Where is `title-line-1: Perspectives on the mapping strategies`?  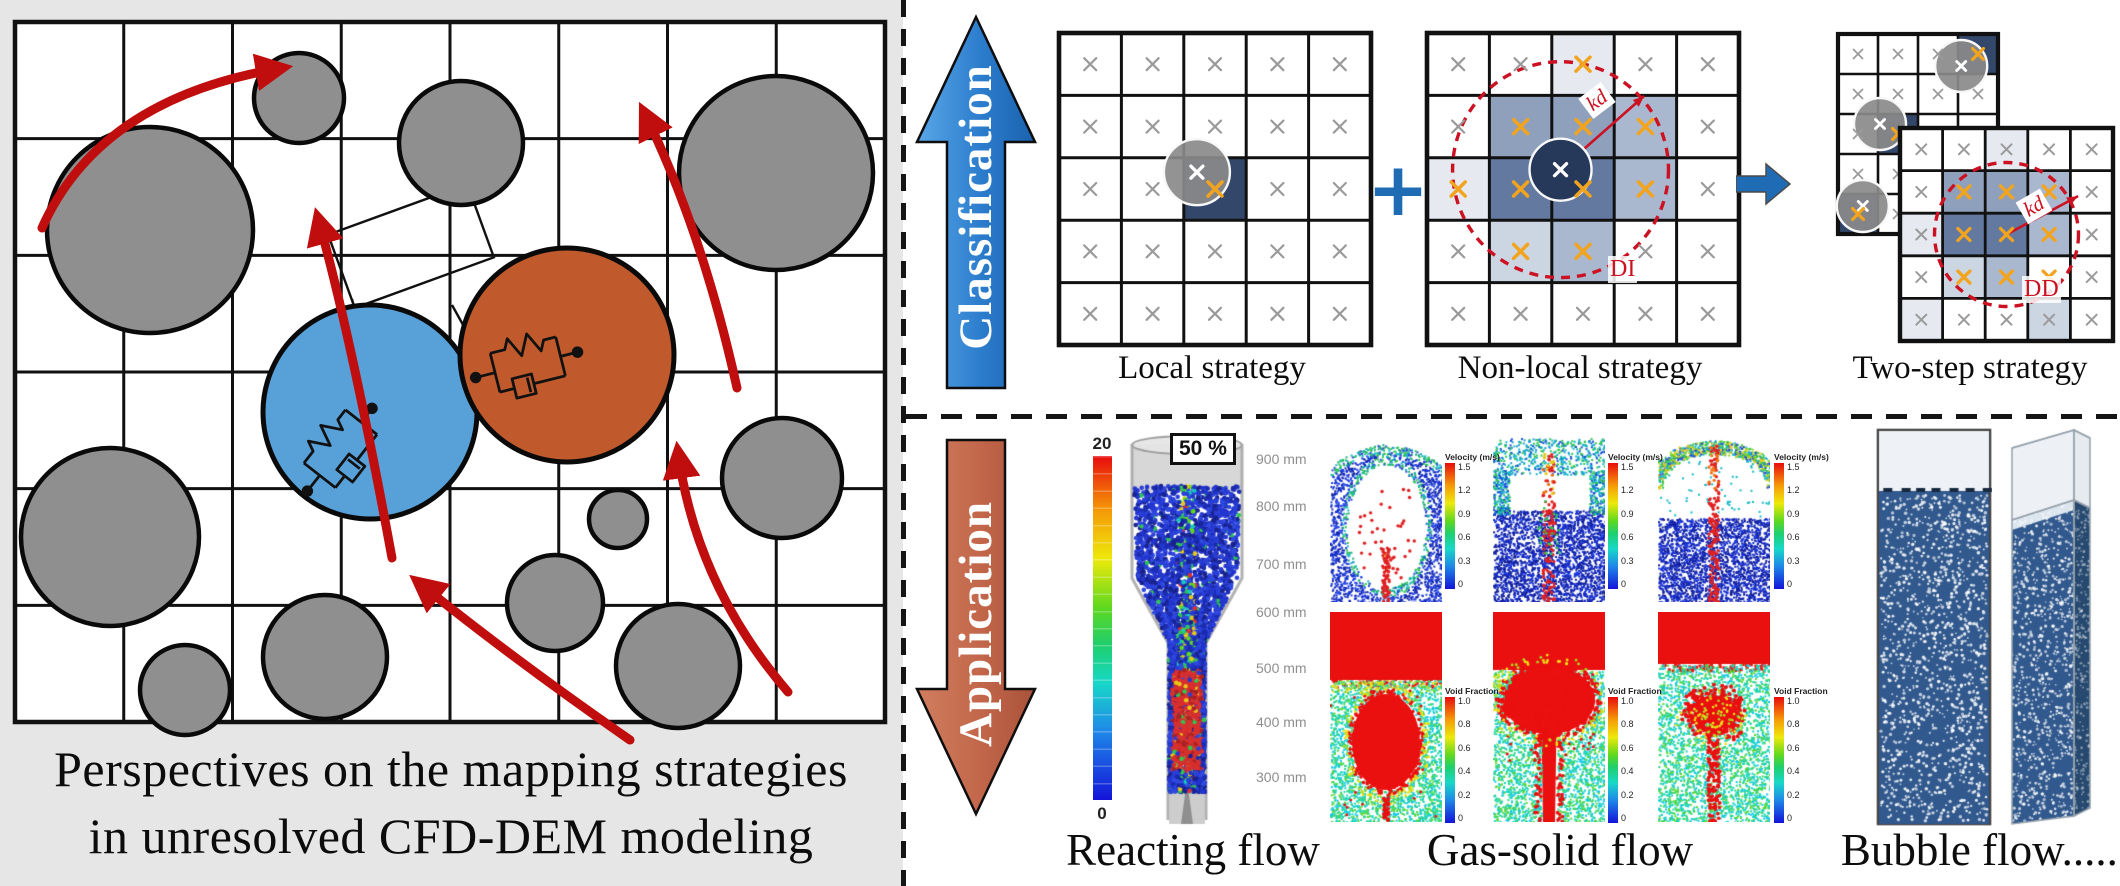
title-line-1: Perspectives on the mapping strategies is located at coordinates (451, 769).